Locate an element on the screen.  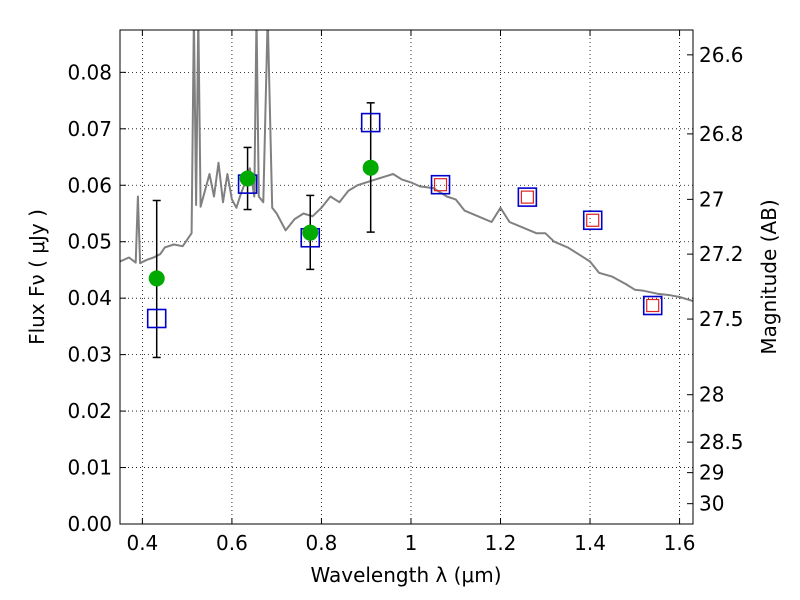
y2-tick-label: 27.2 is located at coordinates (721, 254).